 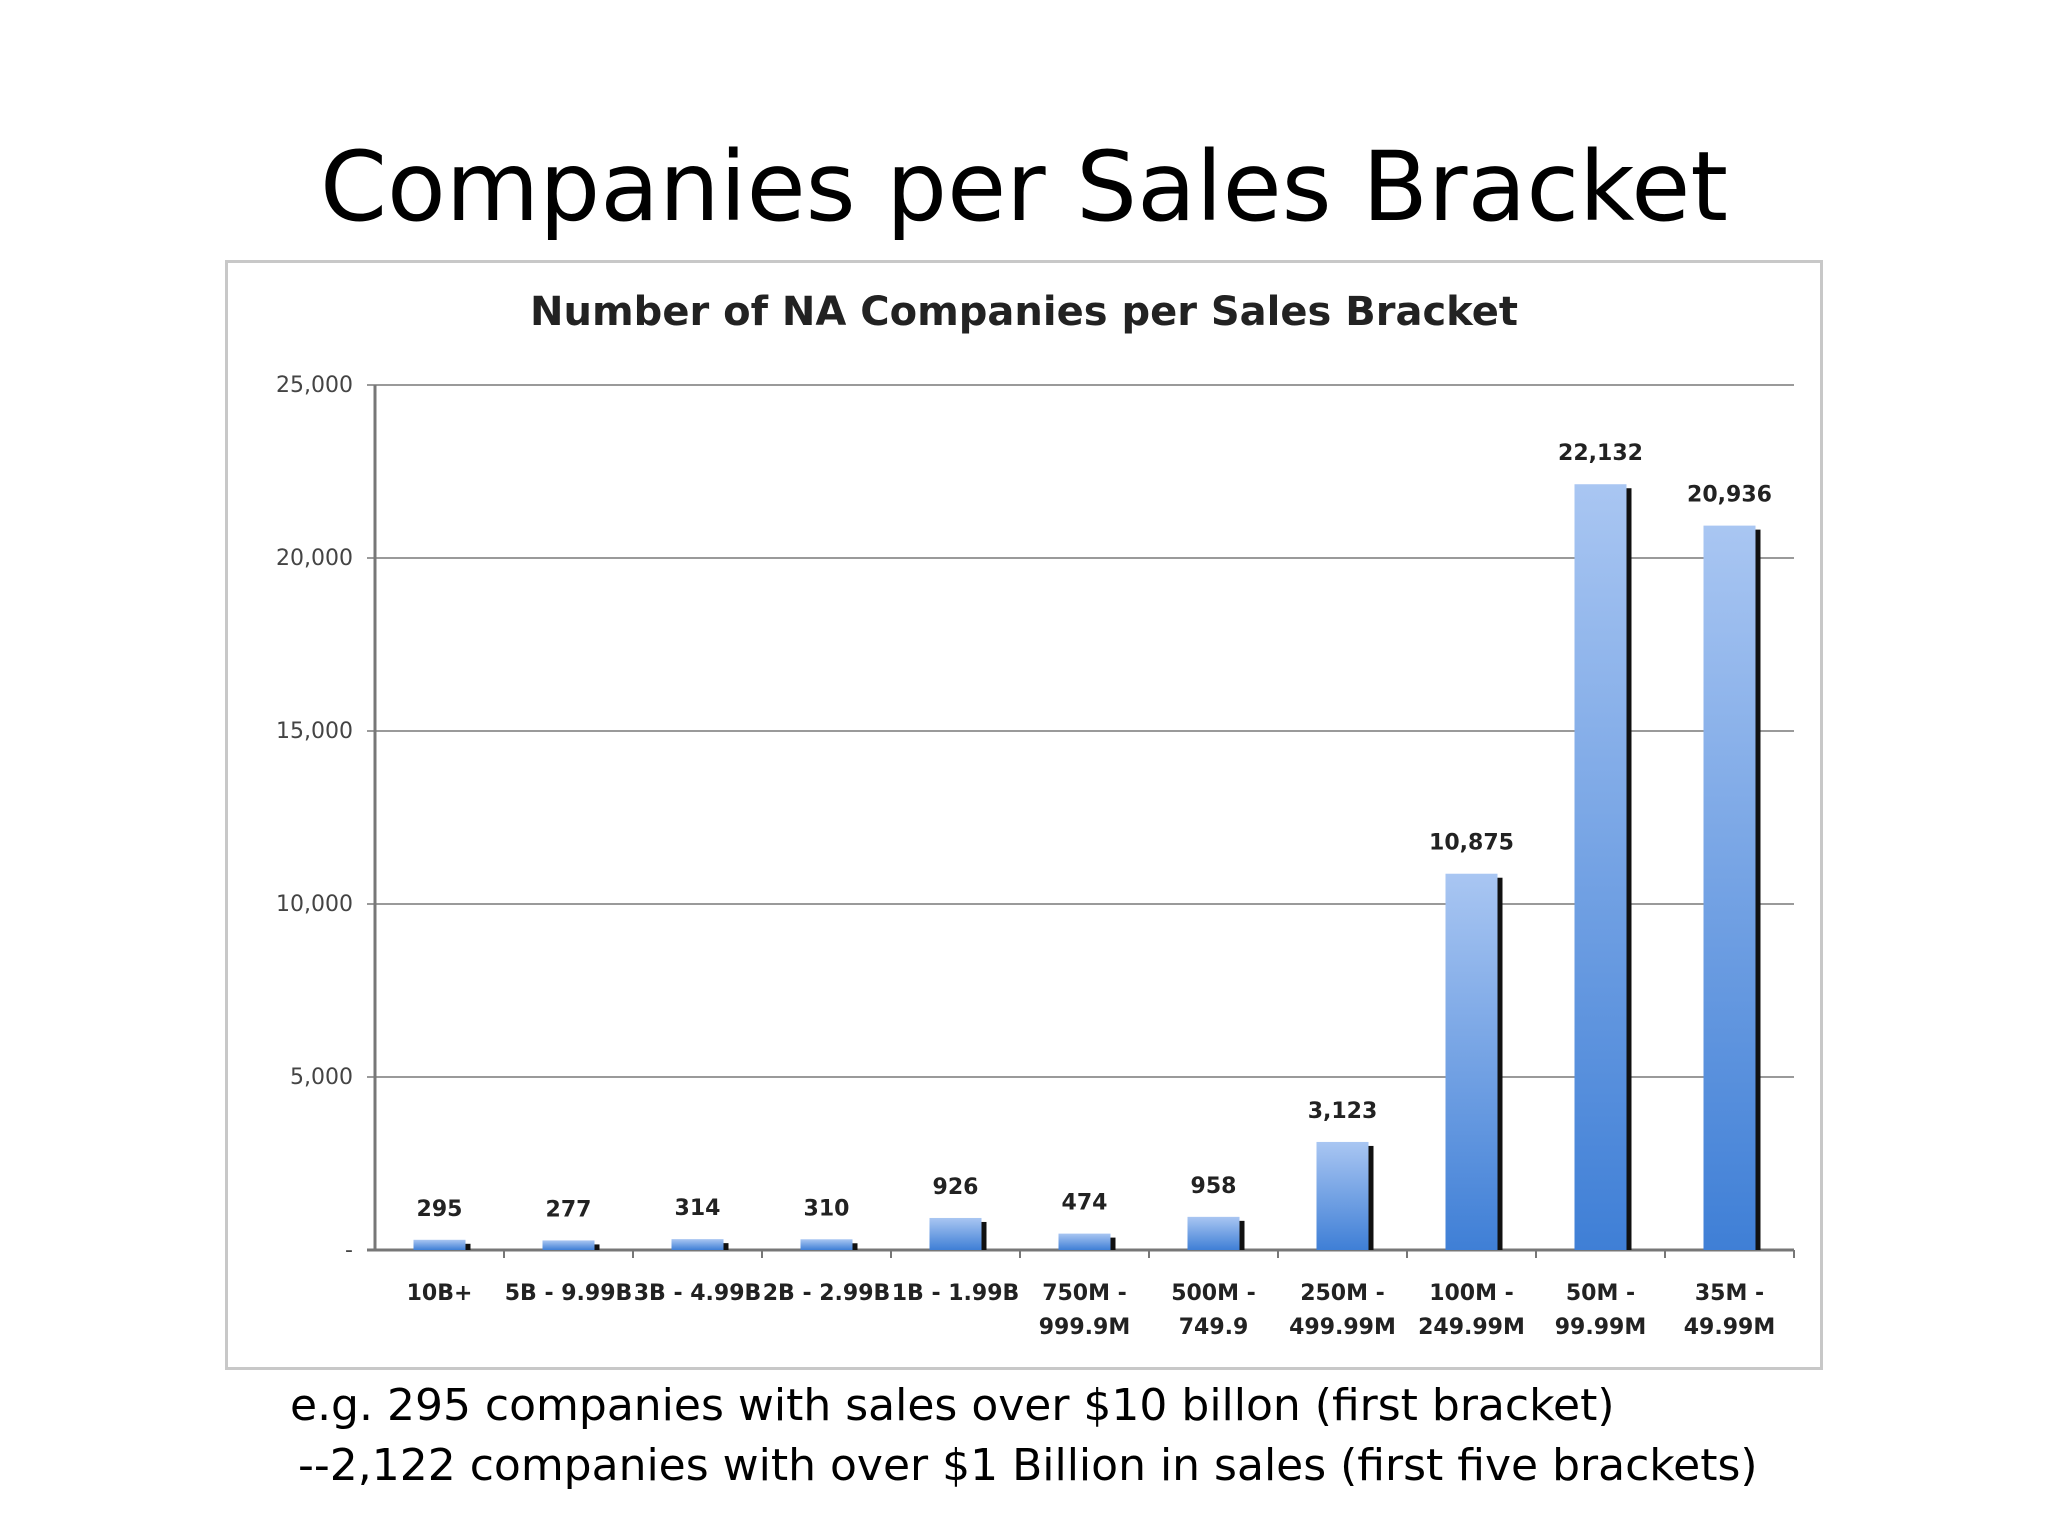 I want to click on data-label: 926, so click(x=956, y=1187).